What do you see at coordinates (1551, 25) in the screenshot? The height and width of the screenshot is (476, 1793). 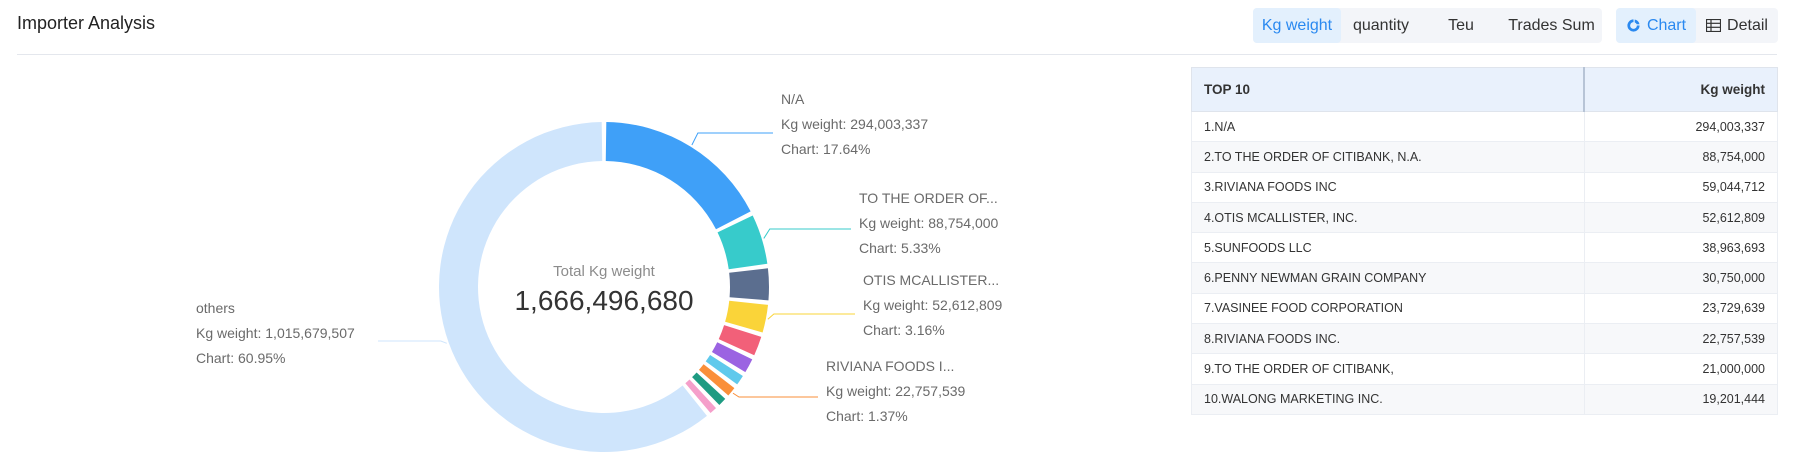 I see `tab-trades-sum: Trades Sum` at bounding box center [1551, 25].